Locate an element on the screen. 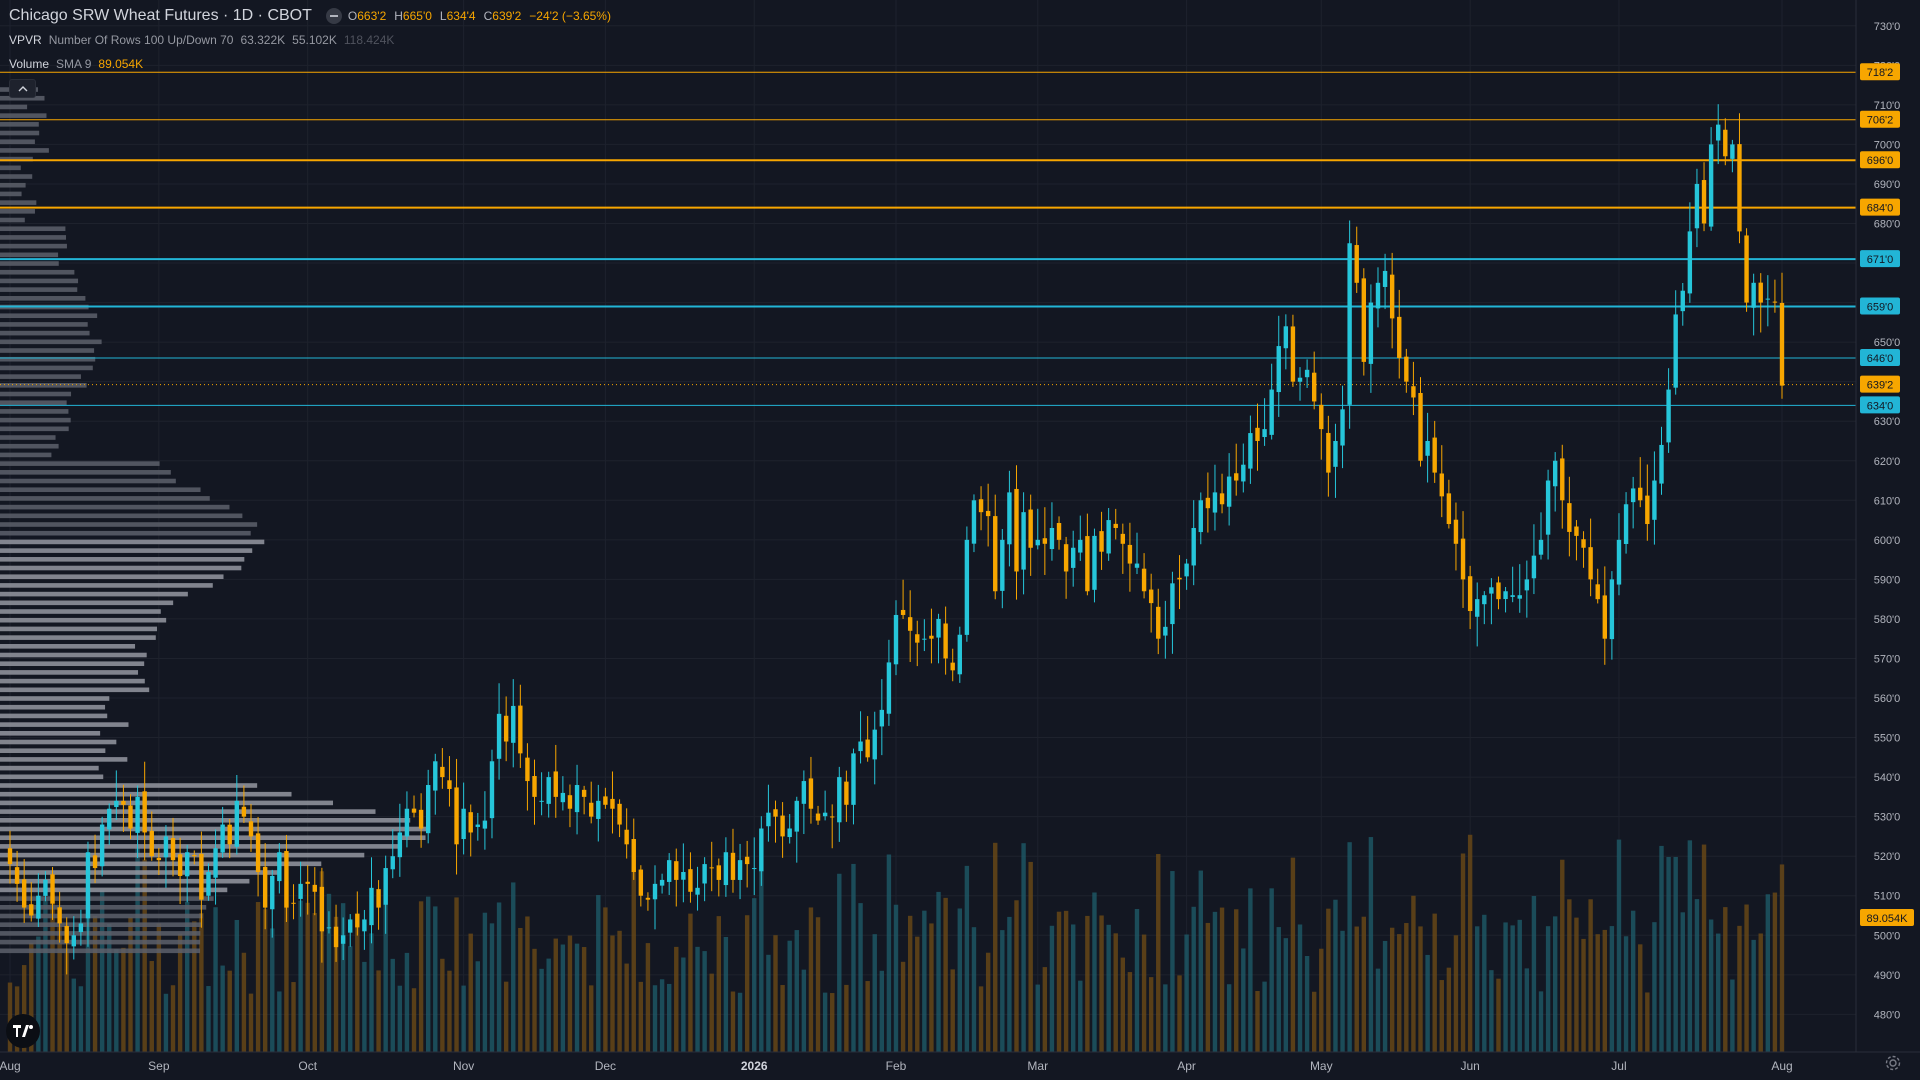 The width and height of the screenshot is (1920, 1080). symbol-title: Chicago SRW Wheat Futures · 1D · CBOT is located at coordinates (160, 15).